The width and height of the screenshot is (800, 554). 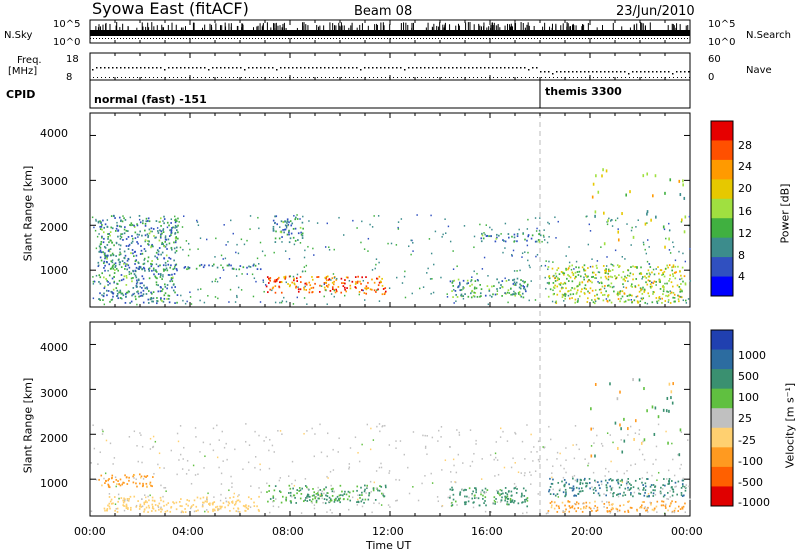 What do you see at coordinates (722, 286) in the screenshot?
I see `power-colorbar-swatch` at bounding box center [722, 286].